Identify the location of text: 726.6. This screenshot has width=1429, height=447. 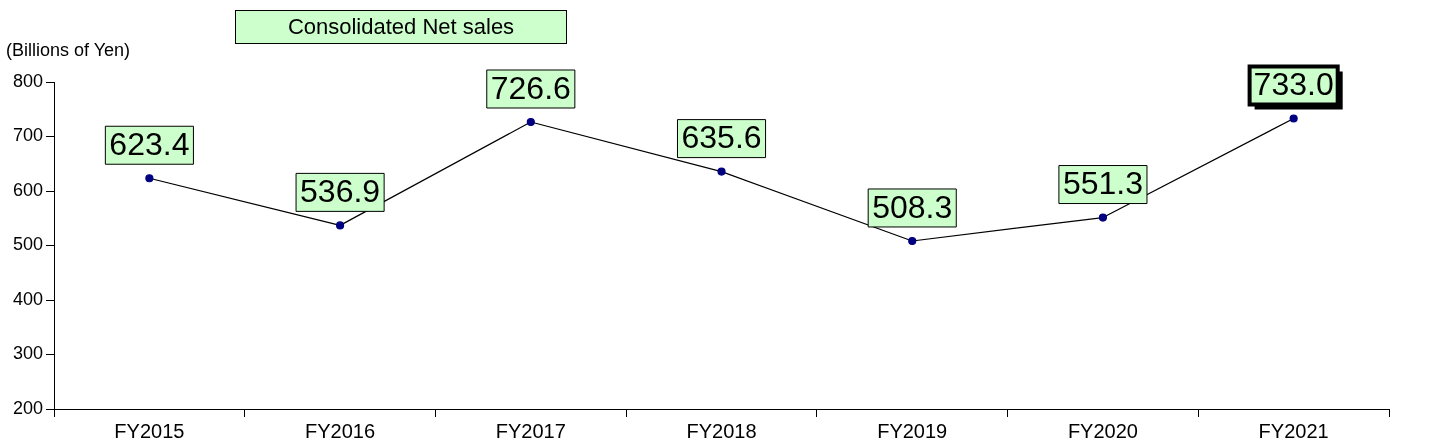
(530, 87).